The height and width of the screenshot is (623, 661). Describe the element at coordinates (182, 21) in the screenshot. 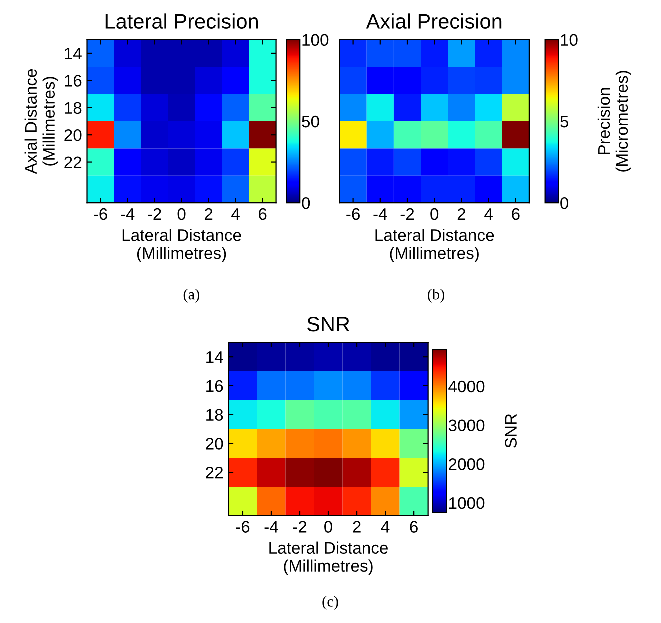

I see `chart-title: Lateral Precision` at that location.